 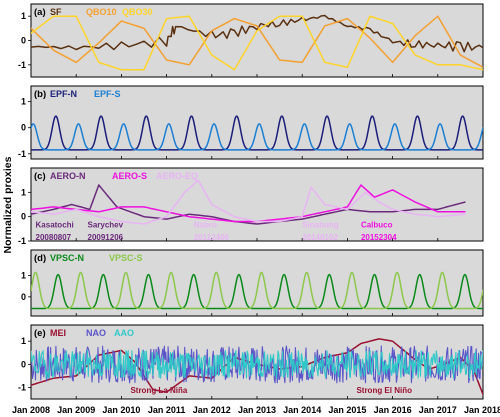 I want to click on legend-qbo30: QBO30, so click(x=137, y=12).